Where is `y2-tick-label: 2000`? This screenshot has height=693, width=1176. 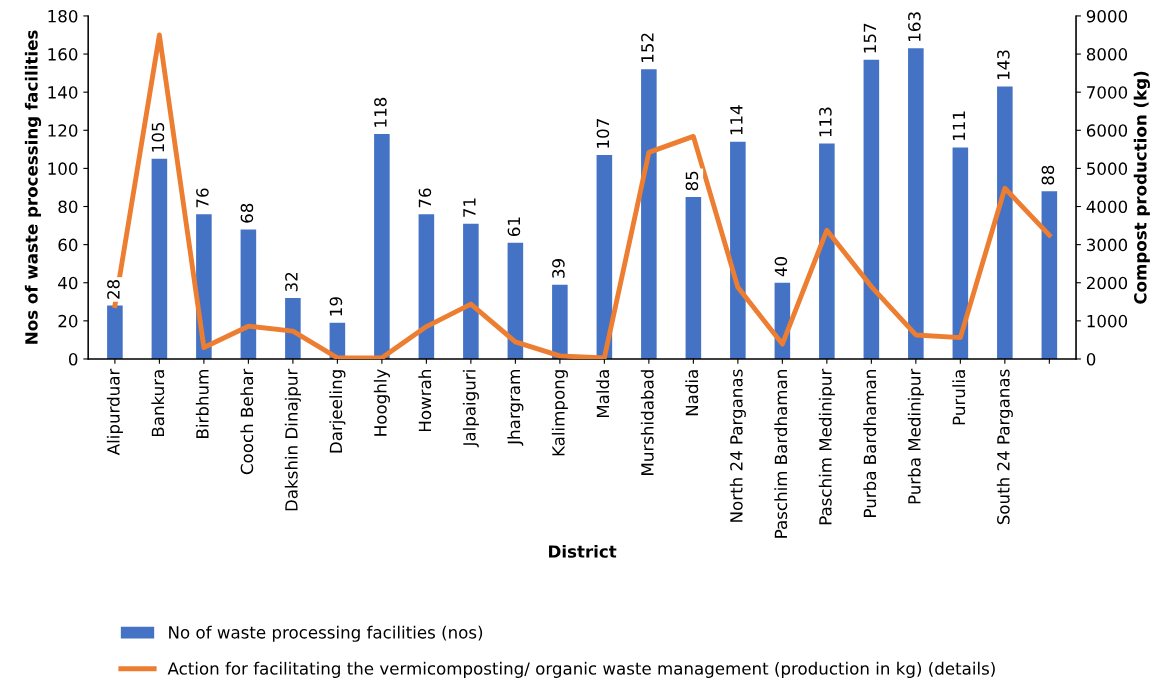 y2-tick-label: 2000 is located at coordinates (1107, 283).